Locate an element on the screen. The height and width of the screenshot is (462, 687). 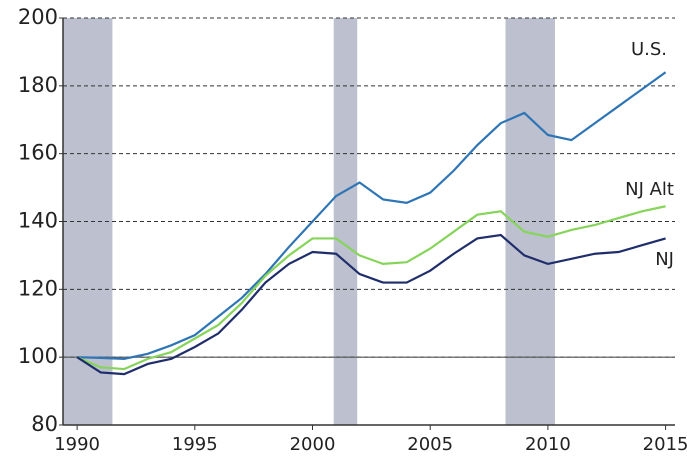
series-label: NJ is located at coordinates (664, 259).